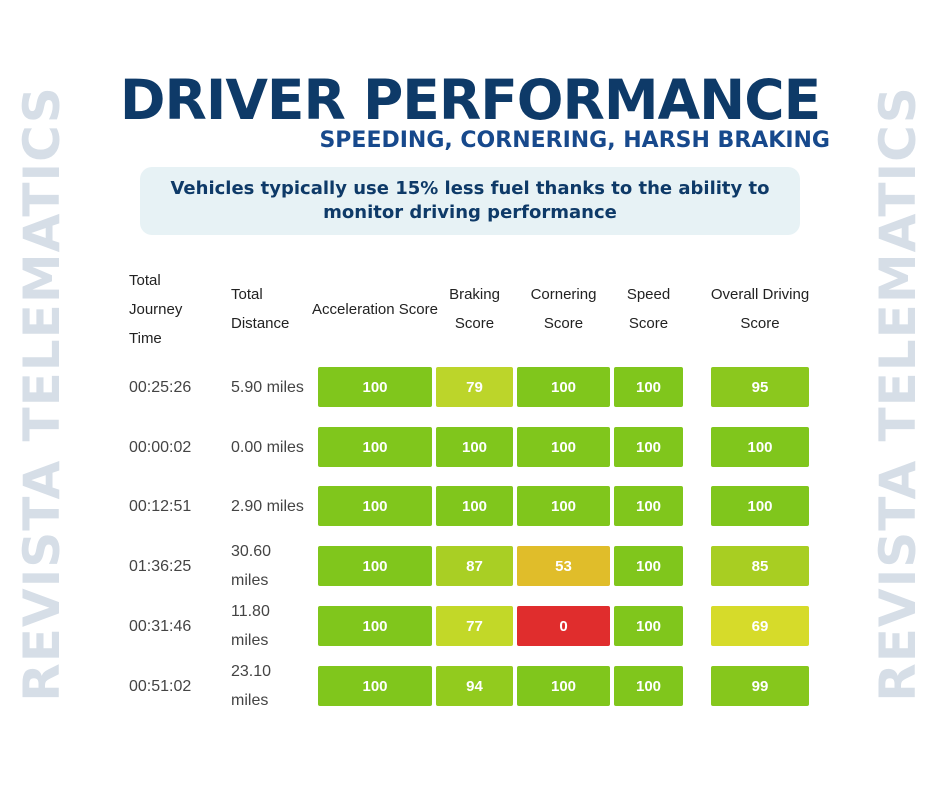 The width and height of the screenshot is (940, 788). Describe the element at coordinates (574, 140) in the screenshot. I see `subtitle: SPEEDING, CORNERING, HARSH BRAKING` at that location.